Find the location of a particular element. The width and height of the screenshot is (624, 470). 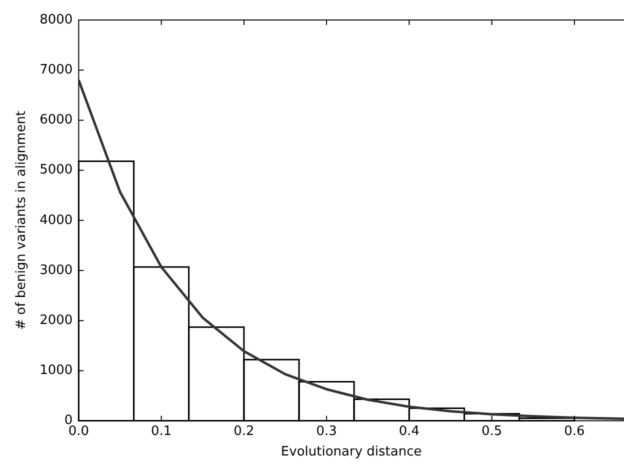

x-tick-label: 0.6 is located at coordinates (574, 431).